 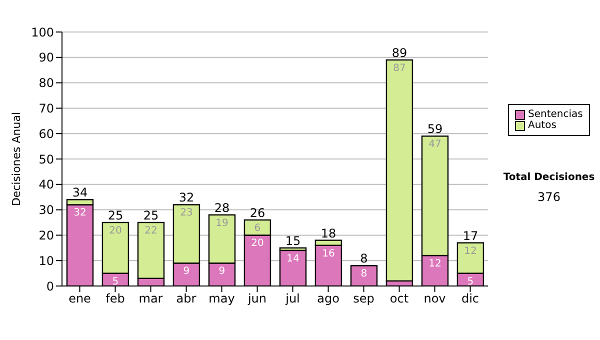 What do you see at coordinates (470, 299) in the screenshot?
I see `x-tick-label: dic` at bounding box center [470, 299].